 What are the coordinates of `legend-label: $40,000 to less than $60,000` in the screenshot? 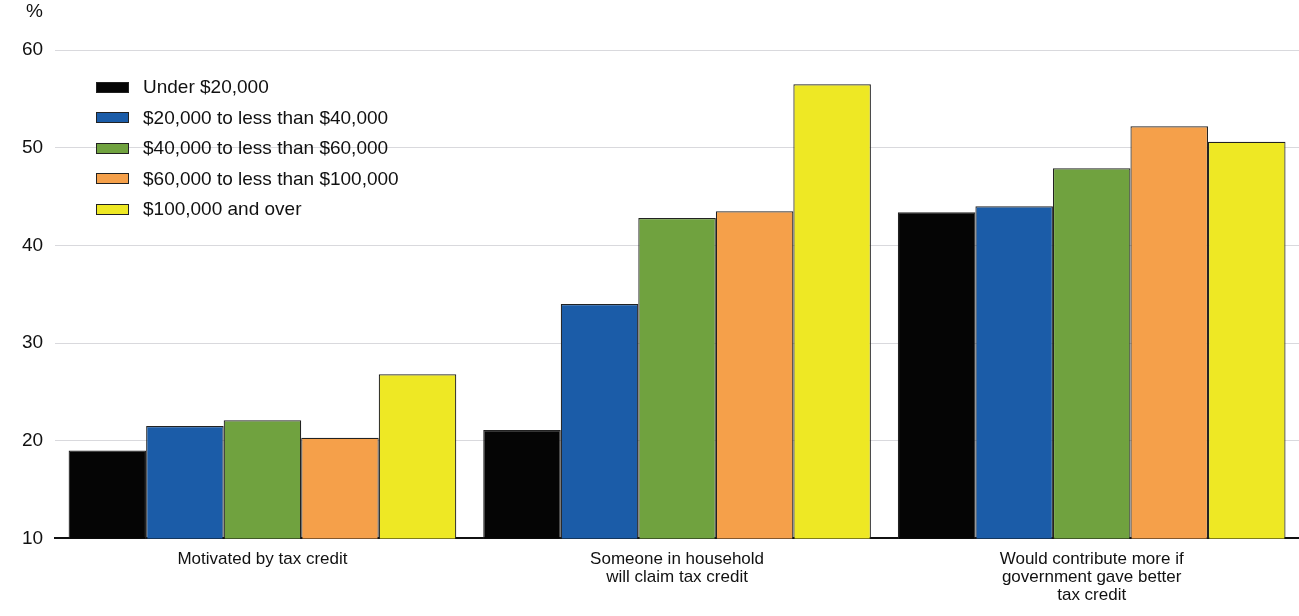 It's located at (266, 148).